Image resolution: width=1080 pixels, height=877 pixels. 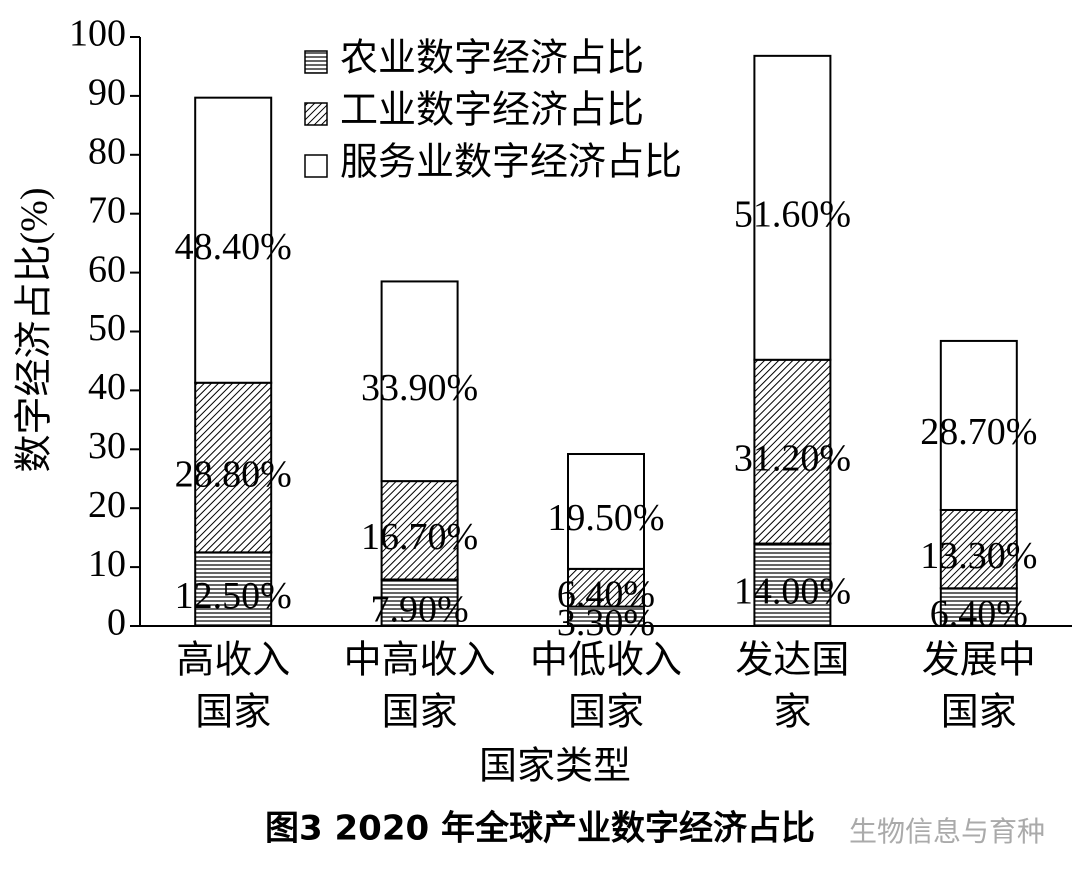 What do you see at coordinates (979, 661) in the screenshot?
I see `x-tick-label: 发展中` at bounding box center [979, 661].